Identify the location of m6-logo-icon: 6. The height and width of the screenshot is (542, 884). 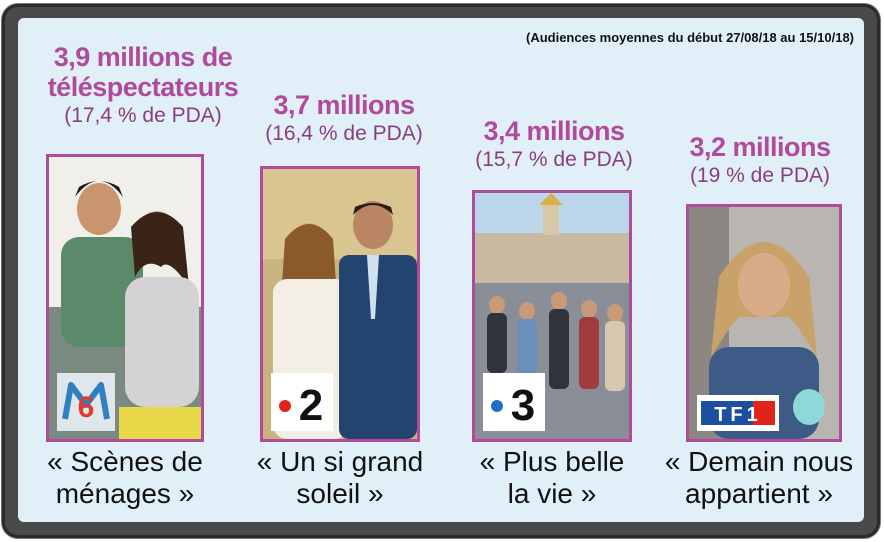
(86, 403).